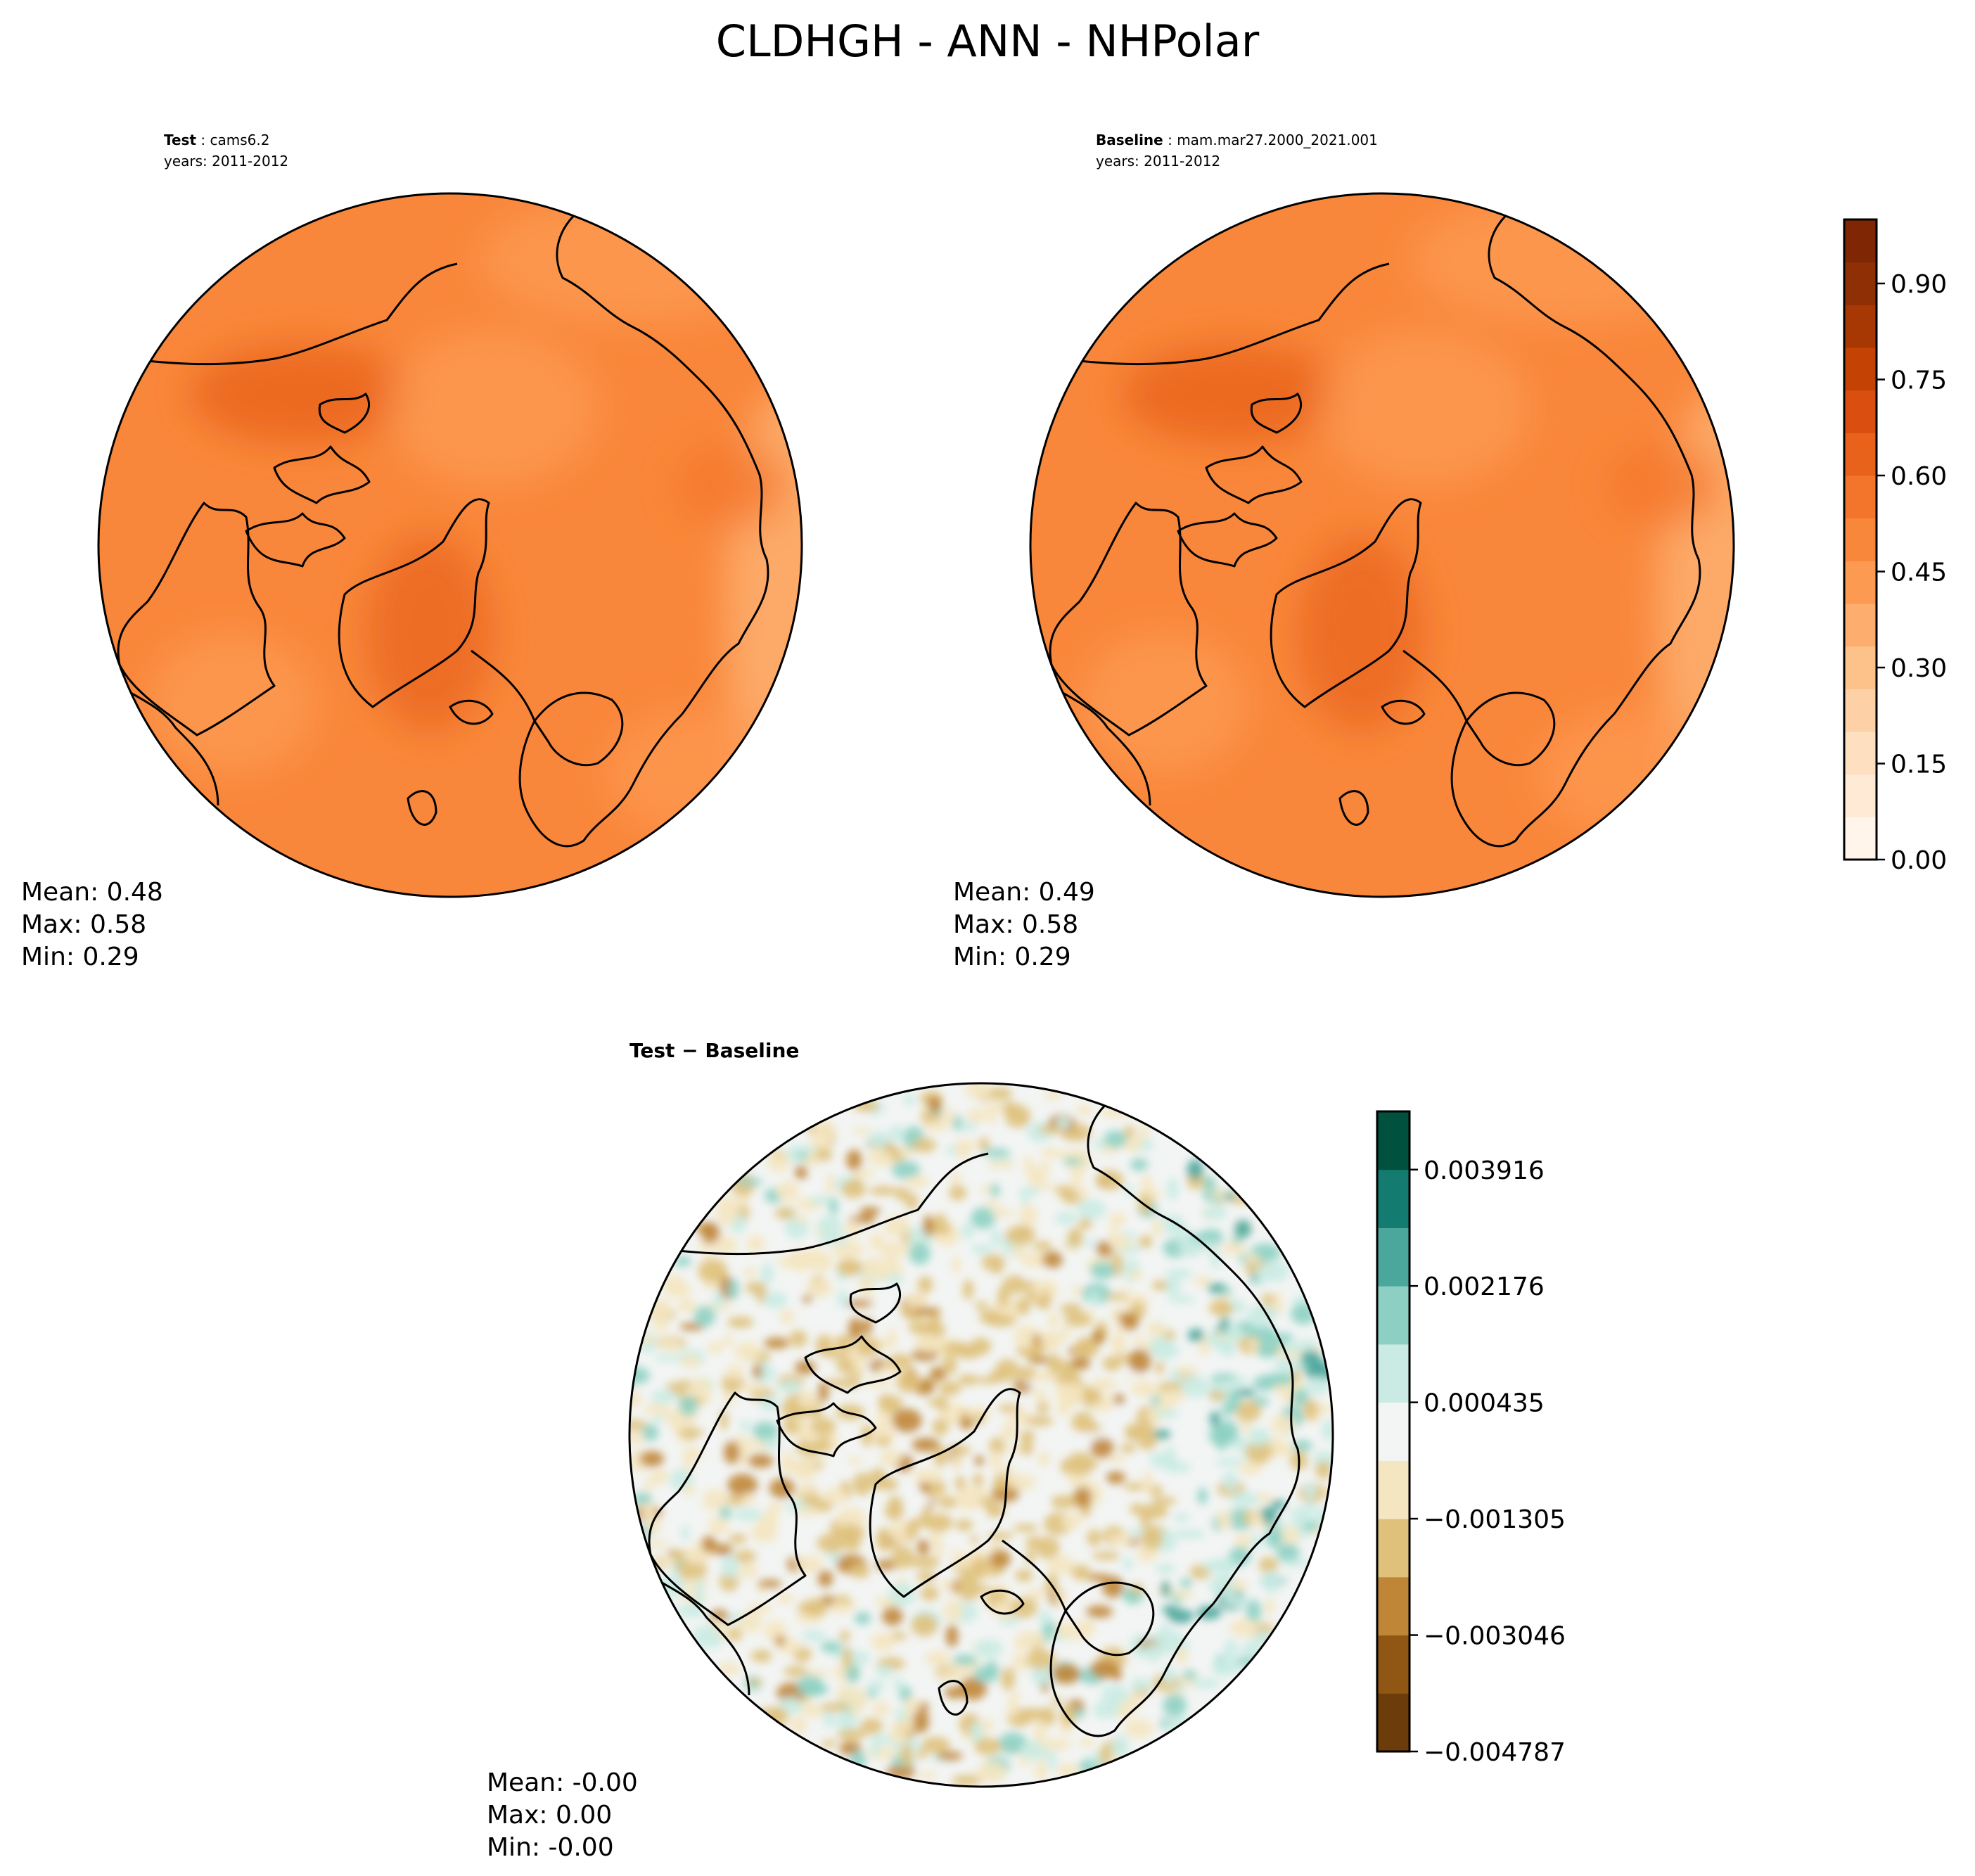  Describe the element at coordinates (562, 1782) in the screenshot. I see `diff-mean: Mean: -0.00` at that location.